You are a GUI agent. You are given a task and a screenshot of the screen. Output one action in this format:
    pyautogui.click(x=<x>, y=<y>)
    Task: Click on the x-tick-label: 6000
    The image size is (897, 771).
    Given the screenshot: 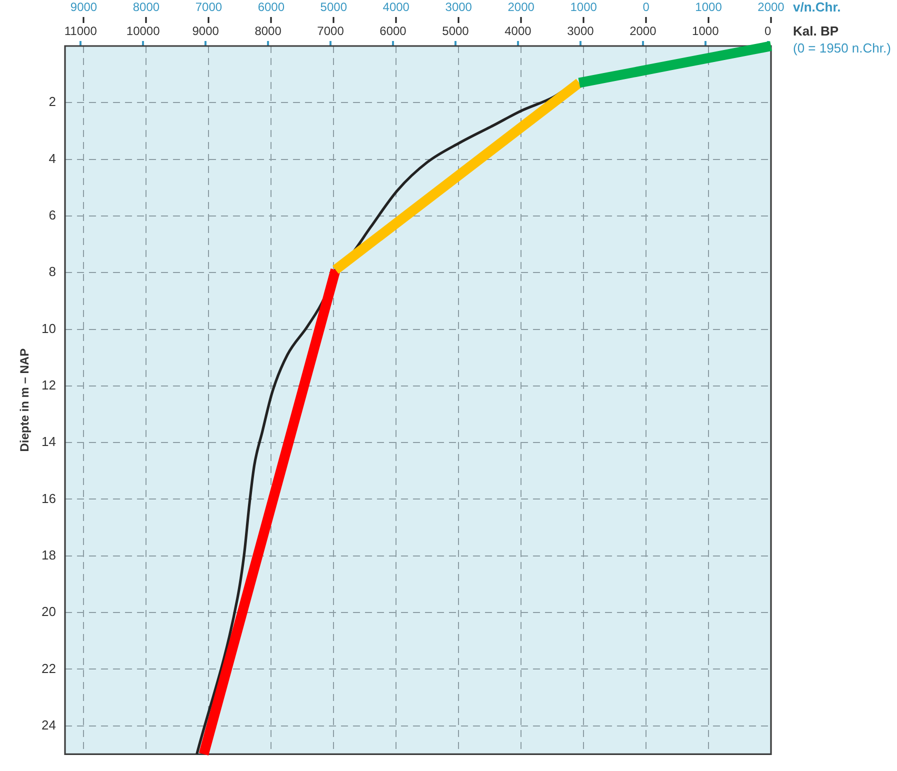 What is the action you would take?
    pyautogui.click(x=271, y=7)
    